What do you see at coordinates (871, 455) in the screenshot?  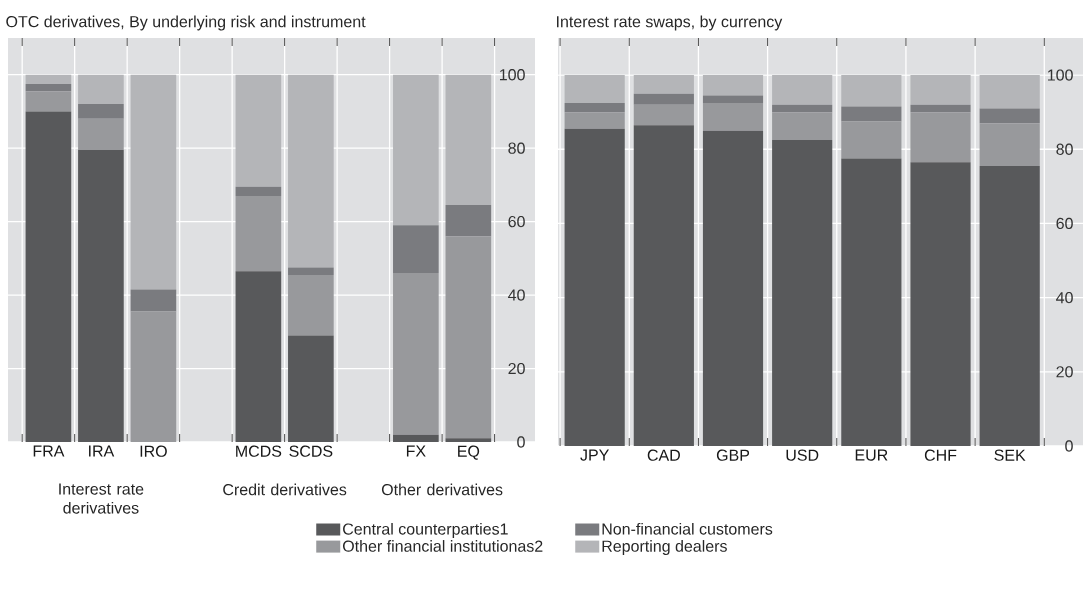 I see `x-tick-label: EUR` at bounding box center [871, 455].